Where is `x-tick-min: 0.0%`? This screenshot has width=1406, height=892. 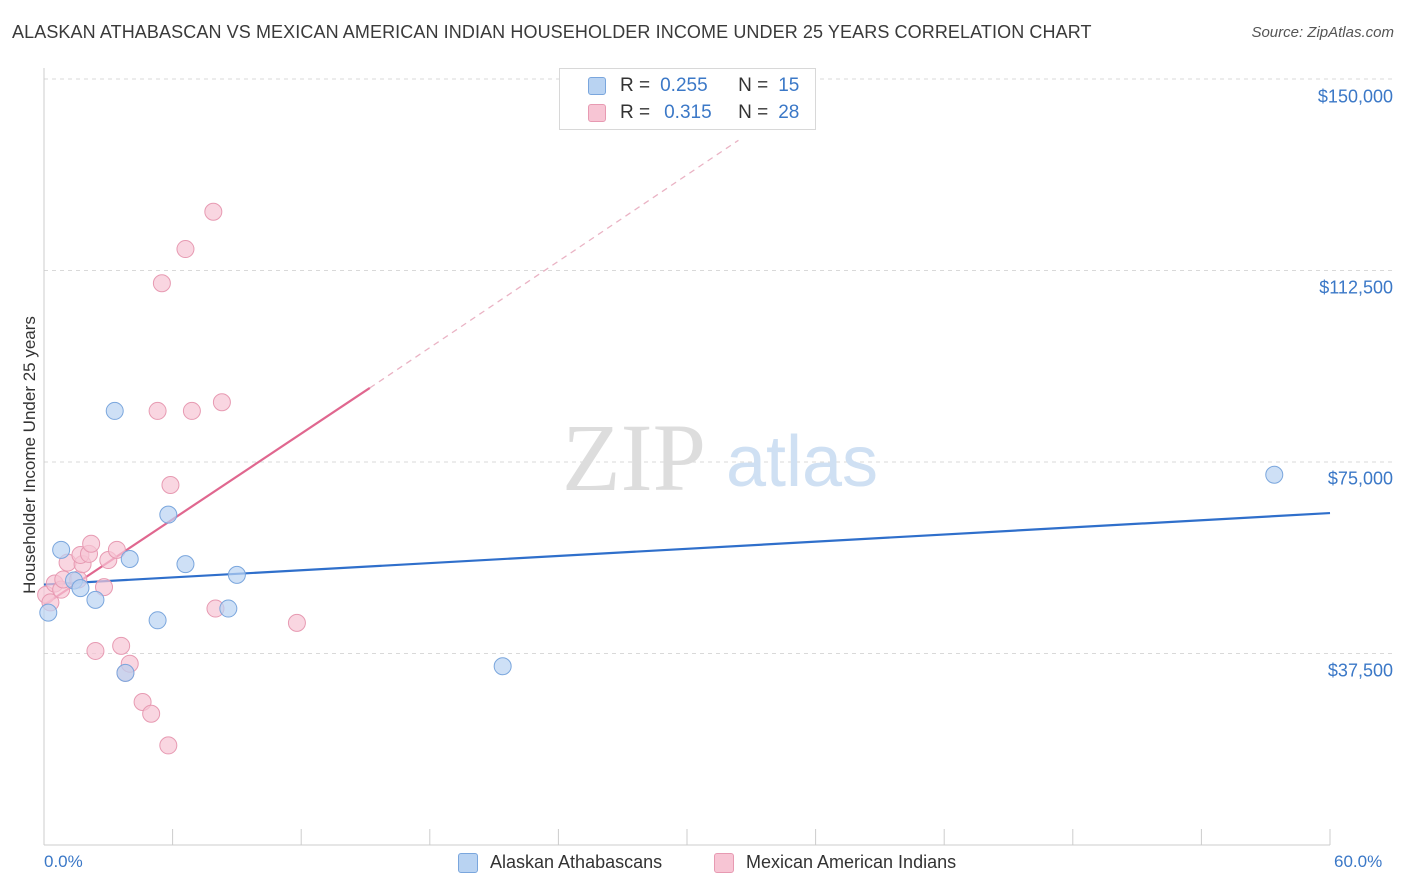 x-tick-min: 0.0% is located at coordinates (63, 861).